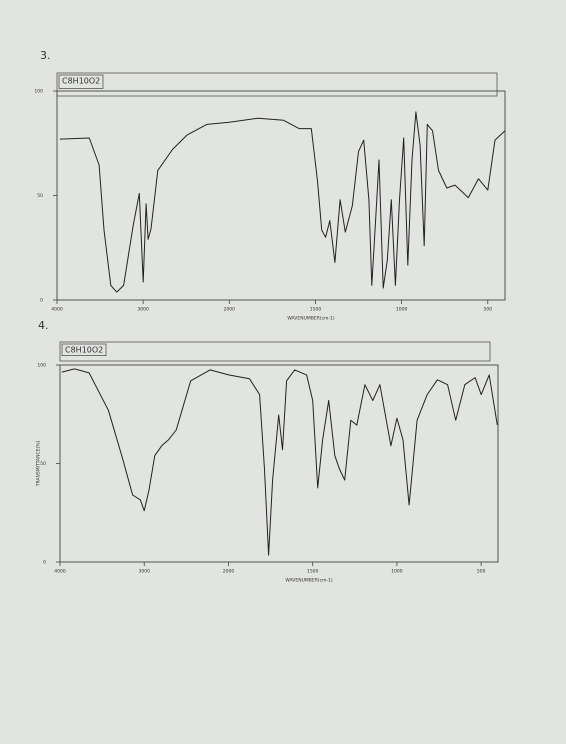 The height and width of the screenshot is (744, 566). I want to click on spectrum-number: 3., so click(45, 55).